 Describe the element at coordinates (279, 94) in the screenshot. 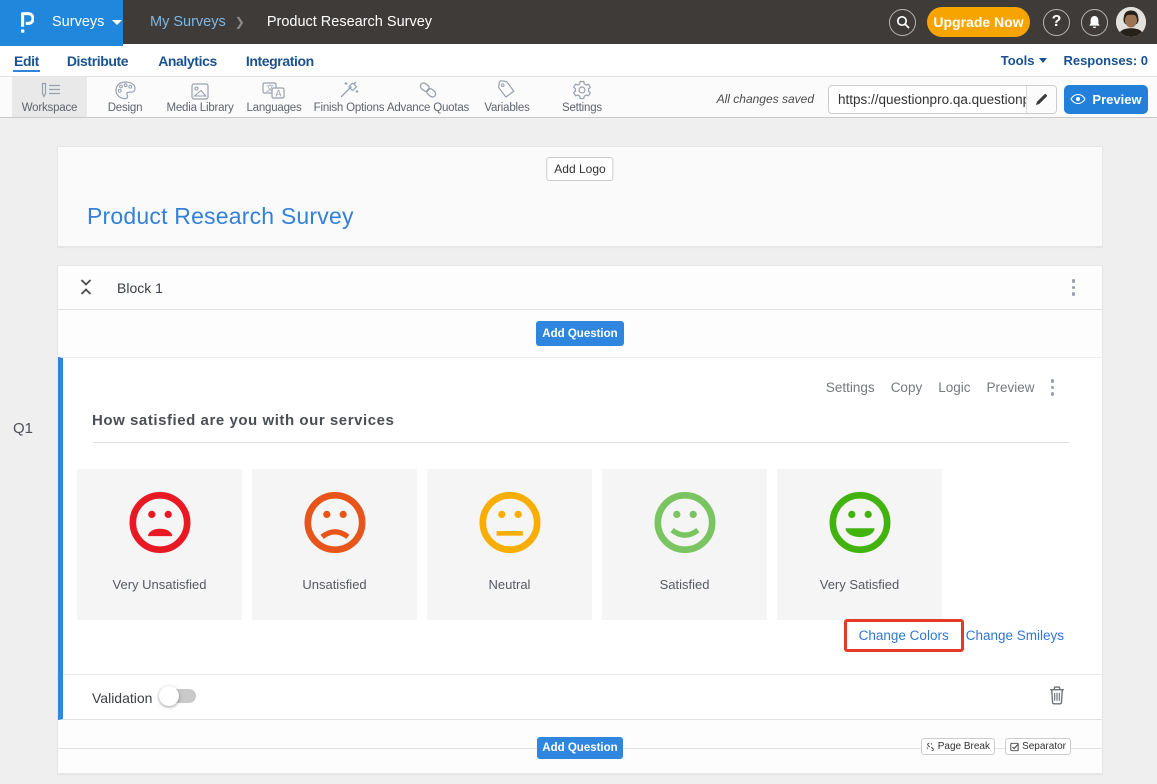

I see `svg-text: A` at that location.